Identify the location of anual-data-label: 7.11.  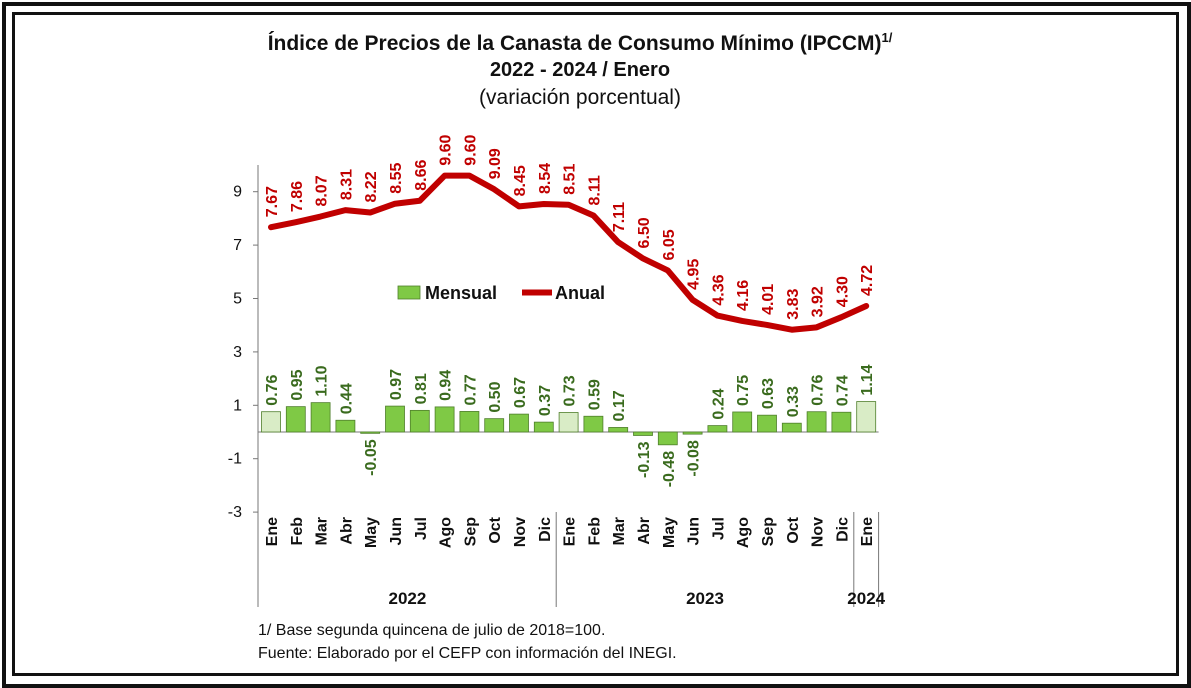
(619, 217).